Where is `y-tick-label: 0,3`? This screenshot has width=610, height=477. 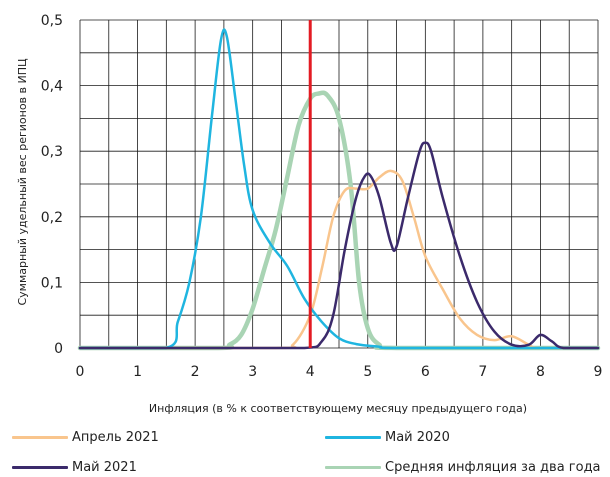 y-tick-label: 0,3 is located at coordinates (52, 152).